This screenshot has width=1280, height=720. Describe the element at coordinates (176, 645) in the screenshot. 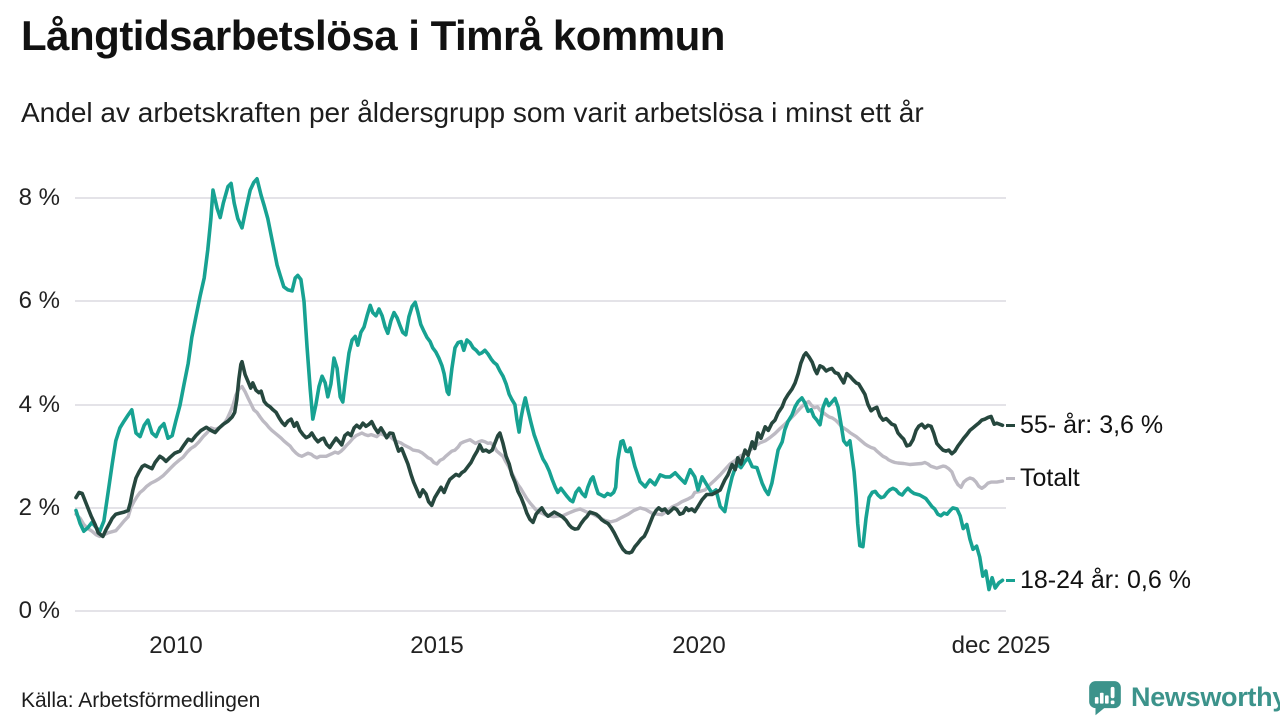

I see `x-tick-label-2010: 2010` at that location.